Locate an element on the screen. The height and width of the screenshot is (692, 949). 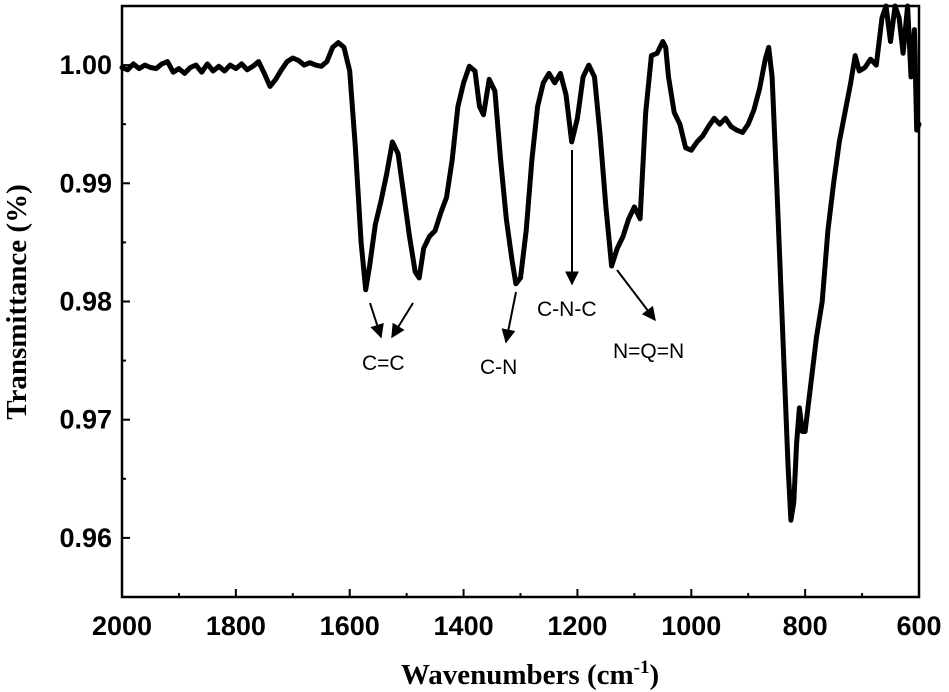
x-tick-label: 1000 is located at coordinates (691, 626).